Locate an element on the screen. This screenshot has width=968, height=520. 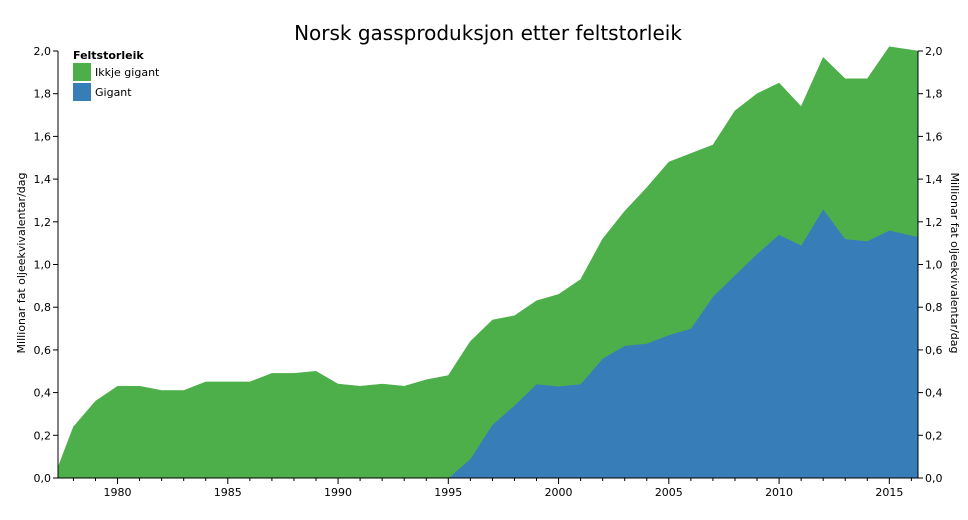
x-tick-label: 2010 is located at coordinates (779, 492).